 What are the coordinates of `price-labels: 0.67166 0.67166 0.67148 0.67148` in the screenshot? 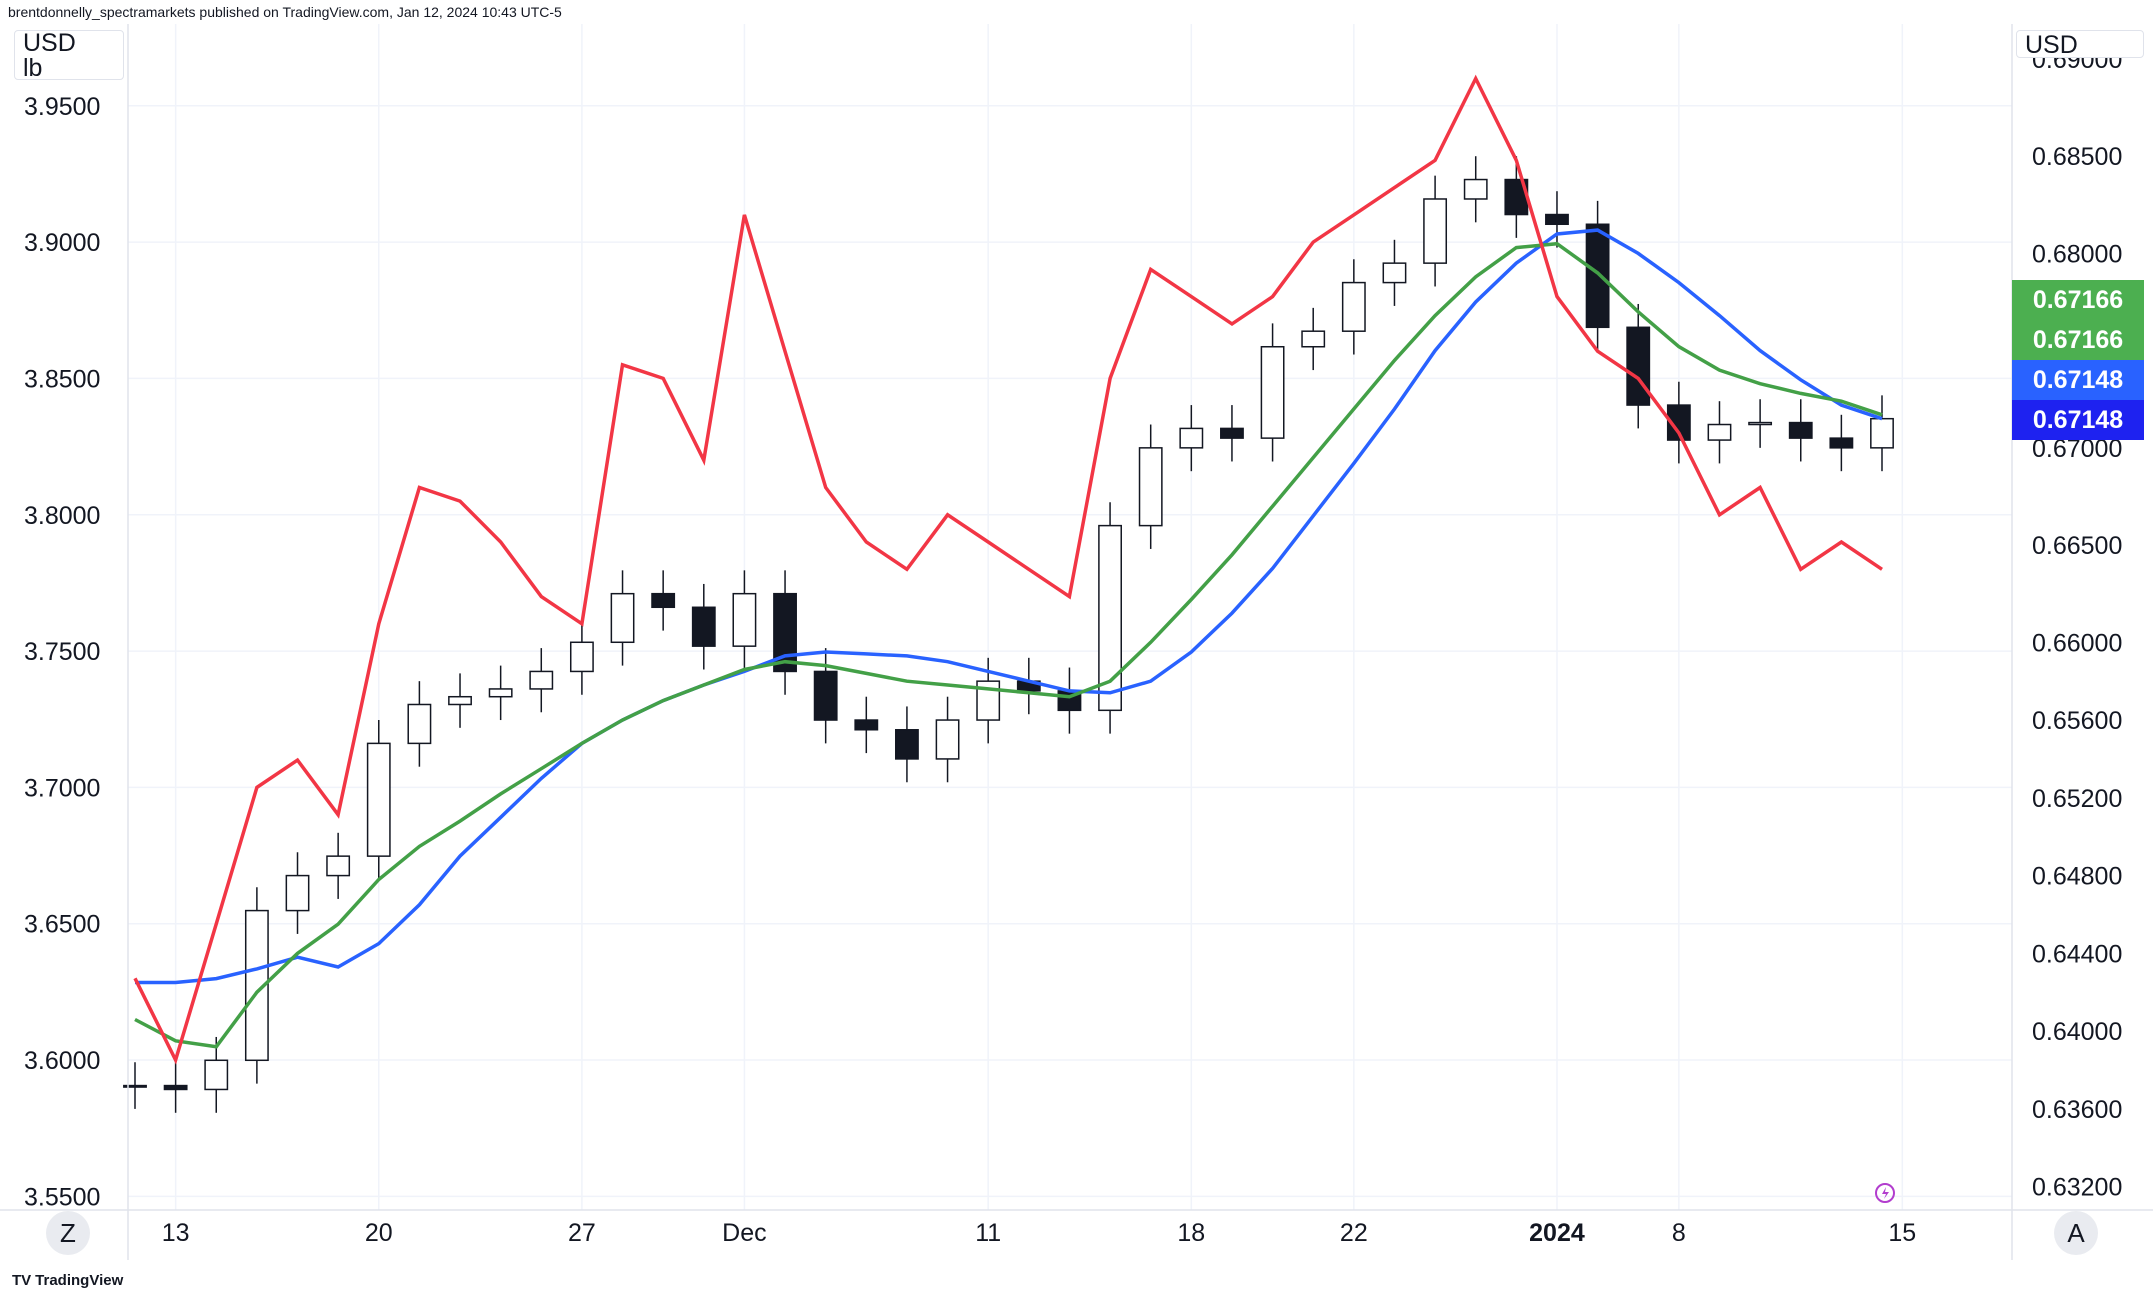 It's located at (2078, 360).